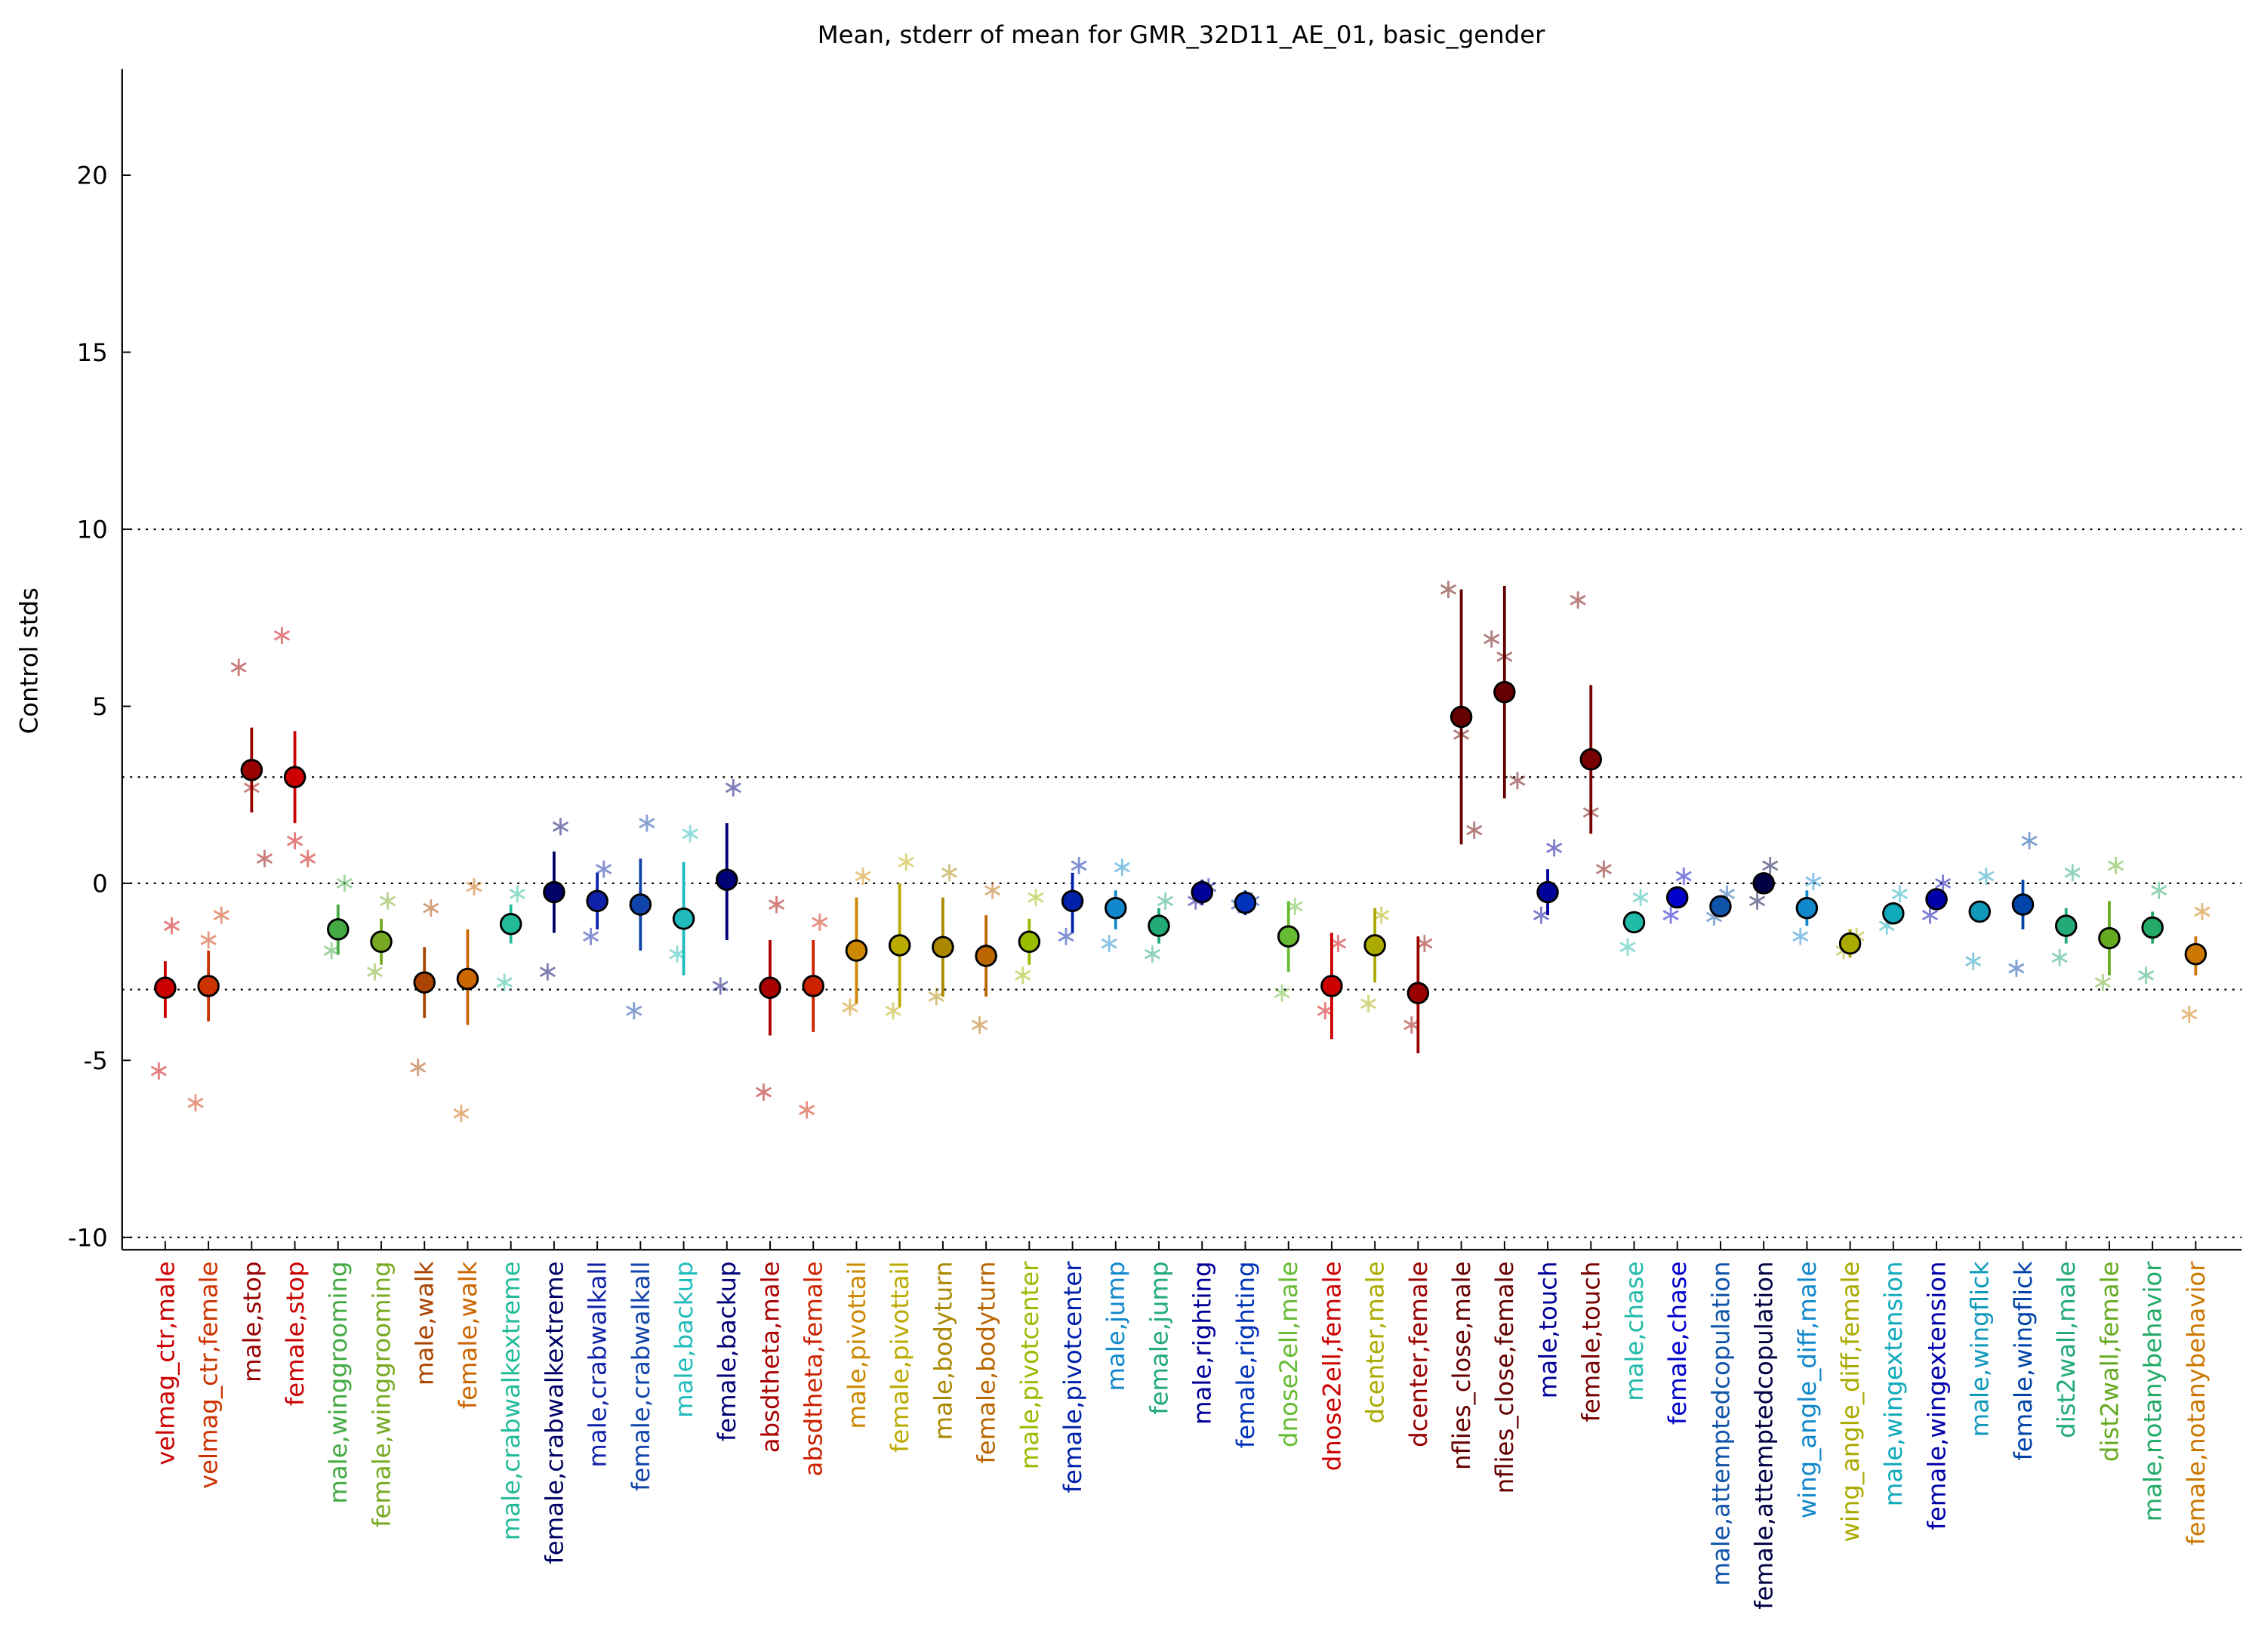 Image resolution: width=2246 pixels, height=1652 pixels. What do you see at coordinates (900, 1357) in the screenshot?
I see `x-tick-label: female,pivottail` at bounding box center [900, 1357].